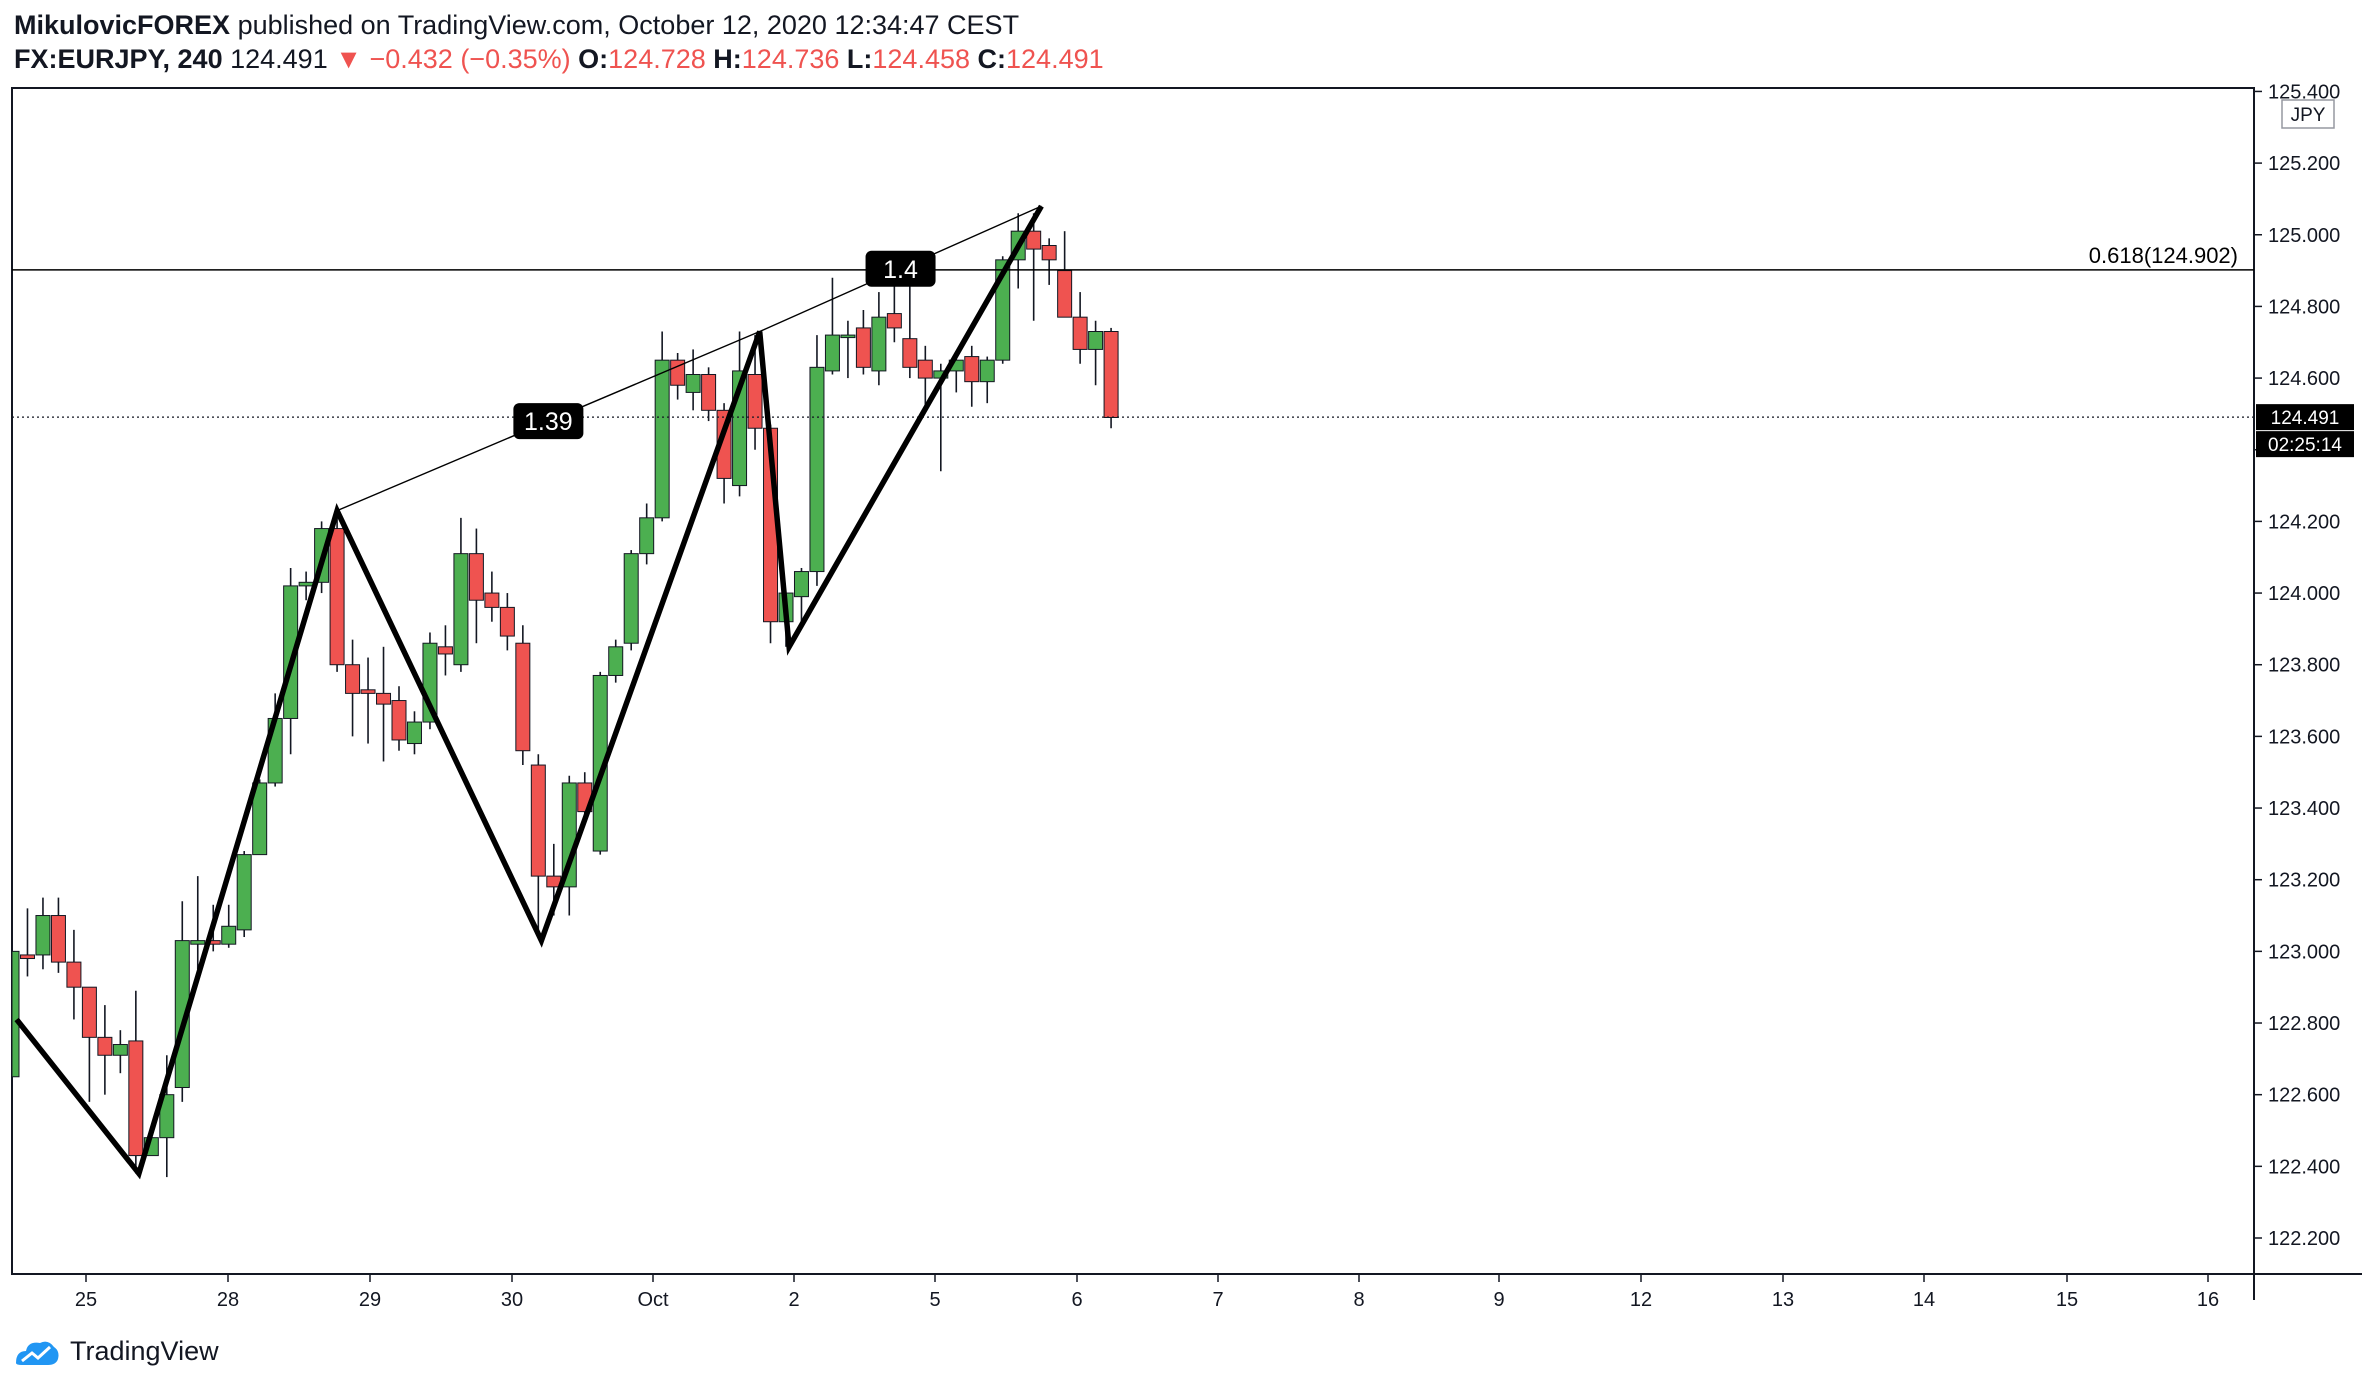 This screenshot has height=1396, width=2376. Describe the element at coordinates (2304, 379) in the screenshot. I see `price-tick-label: 124.600` at that location.